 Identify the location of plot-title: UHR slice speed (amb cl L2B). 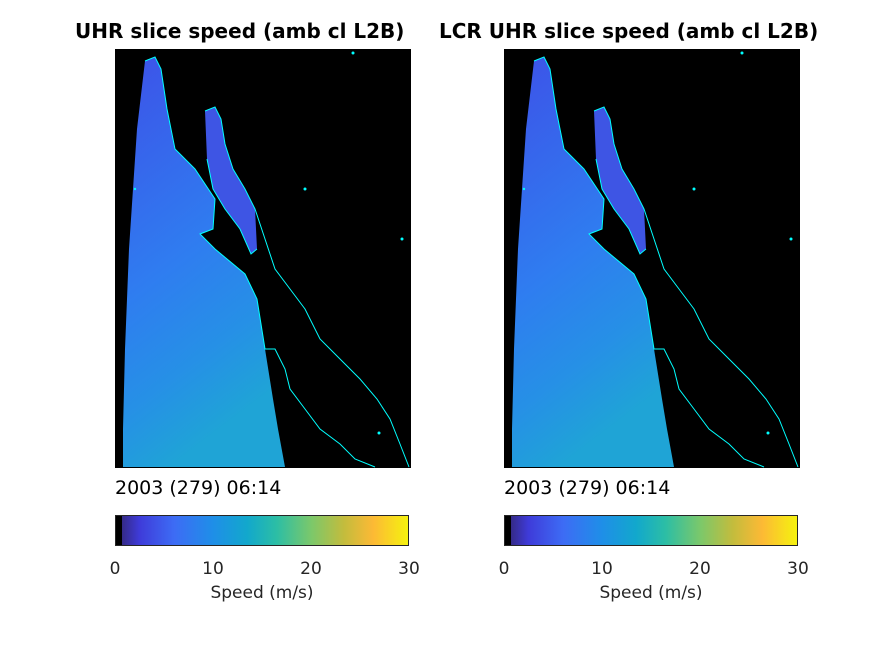
(240, 31).